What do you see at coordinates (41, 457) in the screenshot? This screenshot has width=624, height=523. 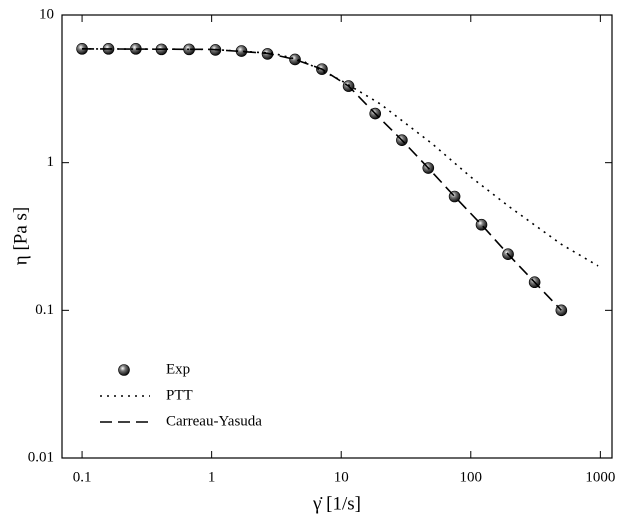 I see `y-tick-label: 0.01` at bounding box center [41, 457].